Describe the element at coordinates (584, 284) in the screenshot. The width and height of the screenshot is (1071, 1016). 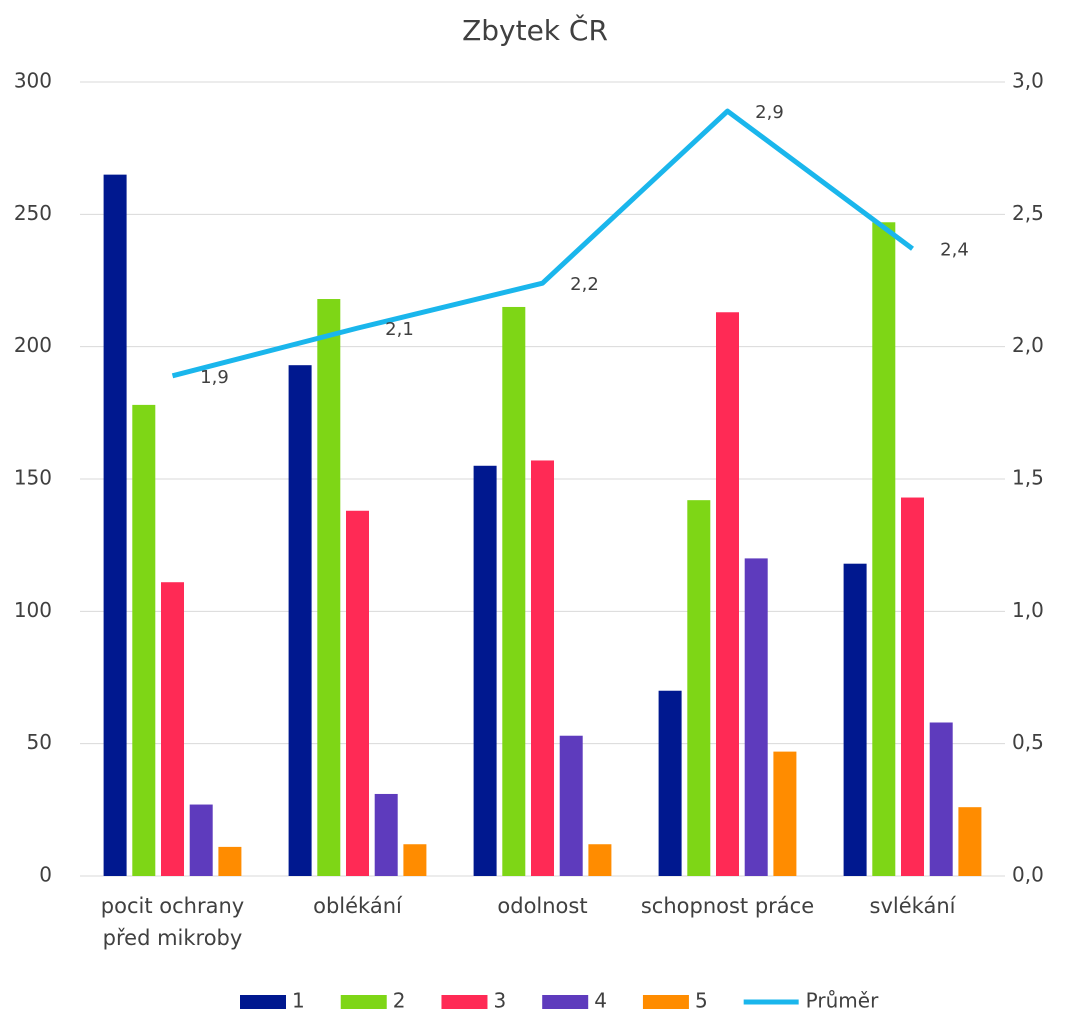
I see `data-label: 2,2` at that location.